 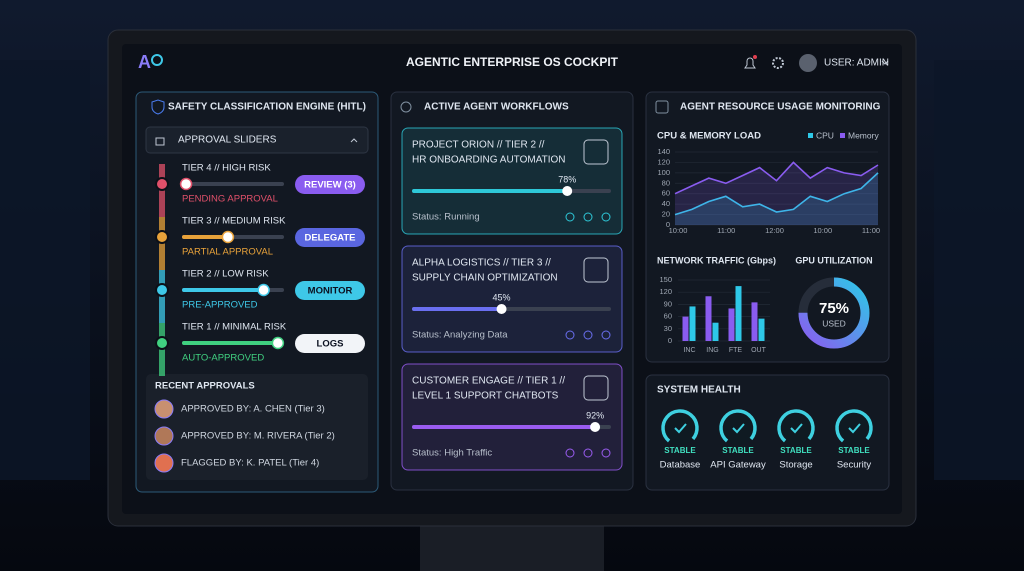 What do you see at coordinates (257, 427) in the screenshot?
I see `recent-box` at bounding box center [257, 427].